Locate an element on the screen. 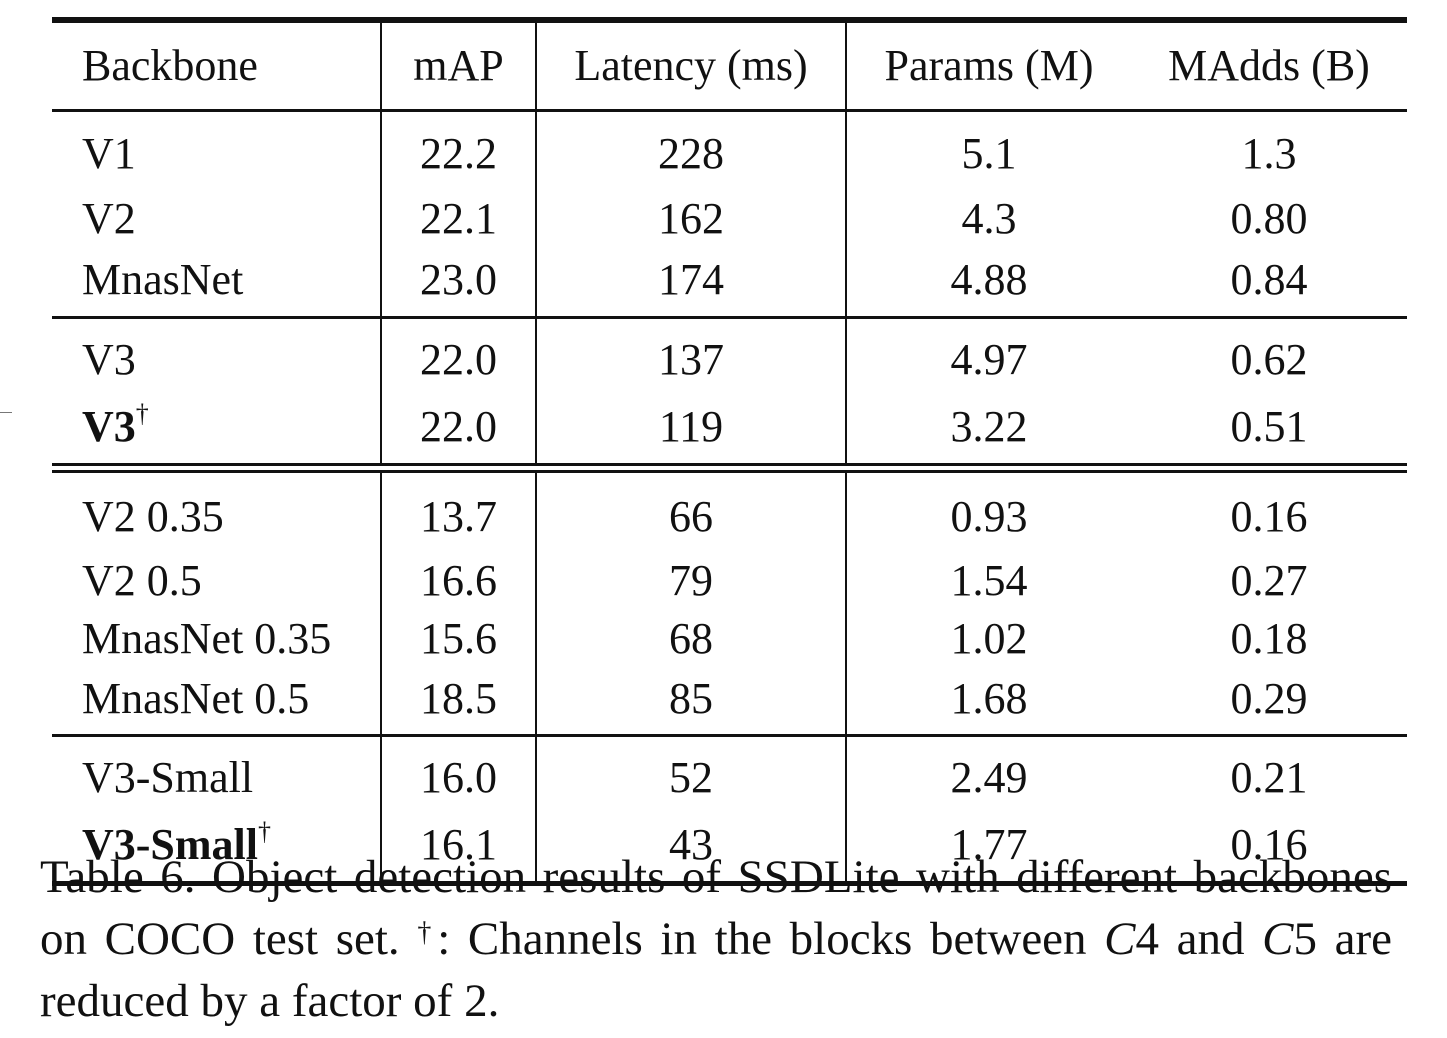 The height and width of the screenshot is (1038, 1447). caption-c5-num: 5 is located at coordinates (1305, 939).